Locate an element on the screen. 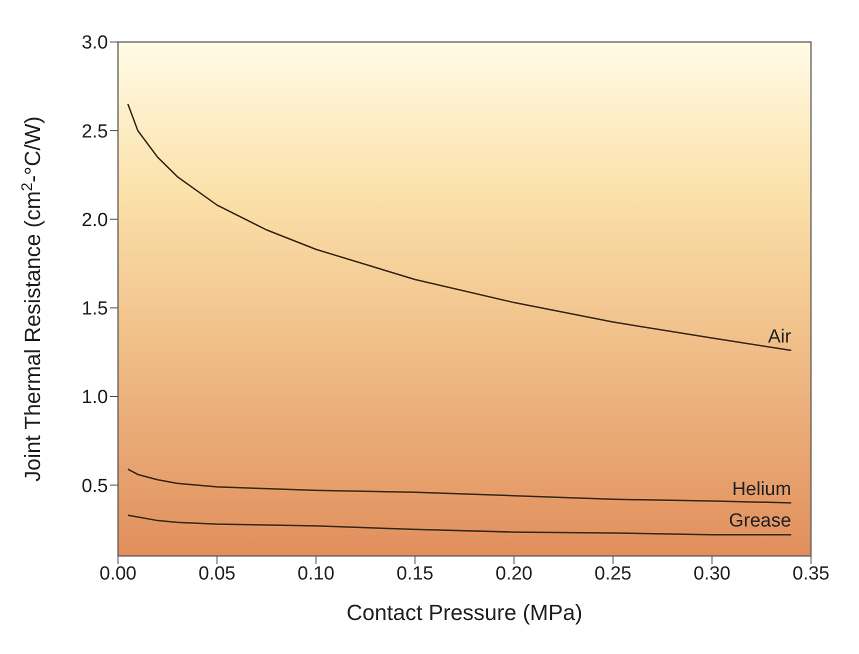 The height and width of the screenshot is (654, 859). y-tick-label: 2.5 is located at coordinates (95, 131).